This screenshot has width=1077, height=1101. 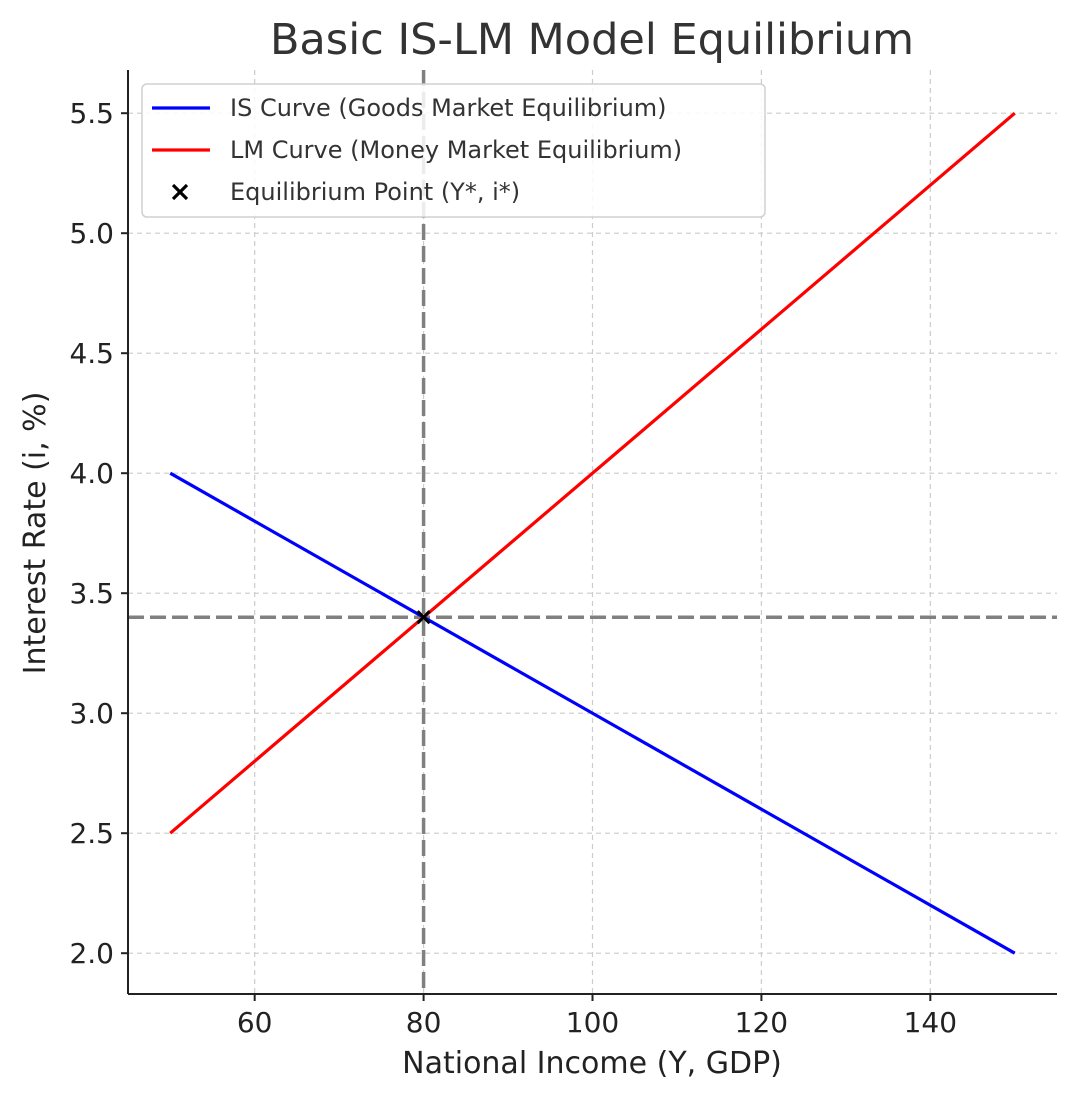 What do you see at coordinates (91, 713) in the screenshot?
I see `y-tick-label: 3.0` at bounding box center [91, 713].